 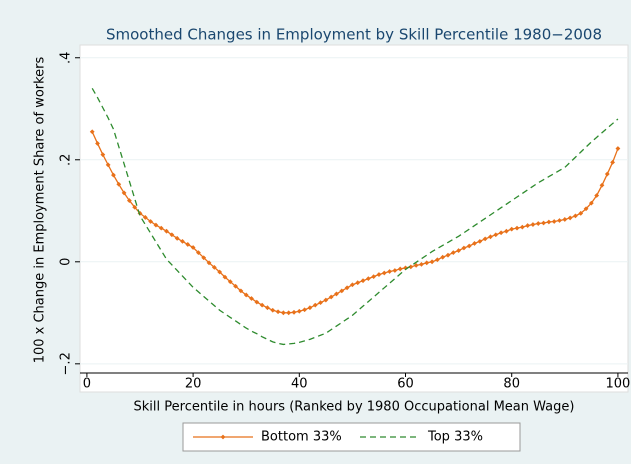 I want to click on x-tick-label: 40, so click(x=299, y=384).